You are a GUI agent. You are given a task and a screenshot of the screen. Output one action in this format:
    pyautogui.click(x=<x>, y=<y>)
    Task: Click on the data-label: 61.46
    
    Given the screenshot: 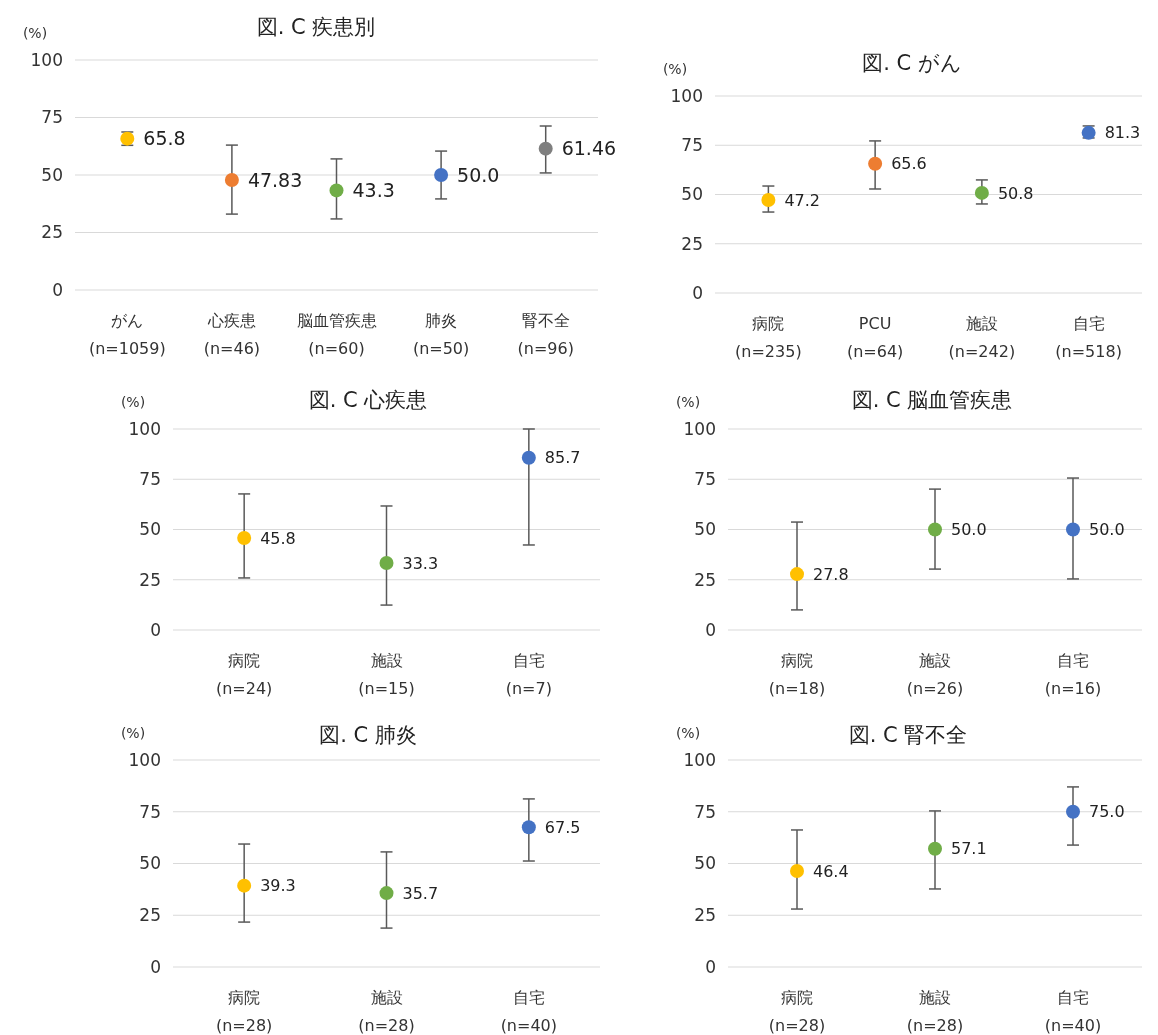 What is the action you would take?
    pyautogui.click(x=589, y=148)
    